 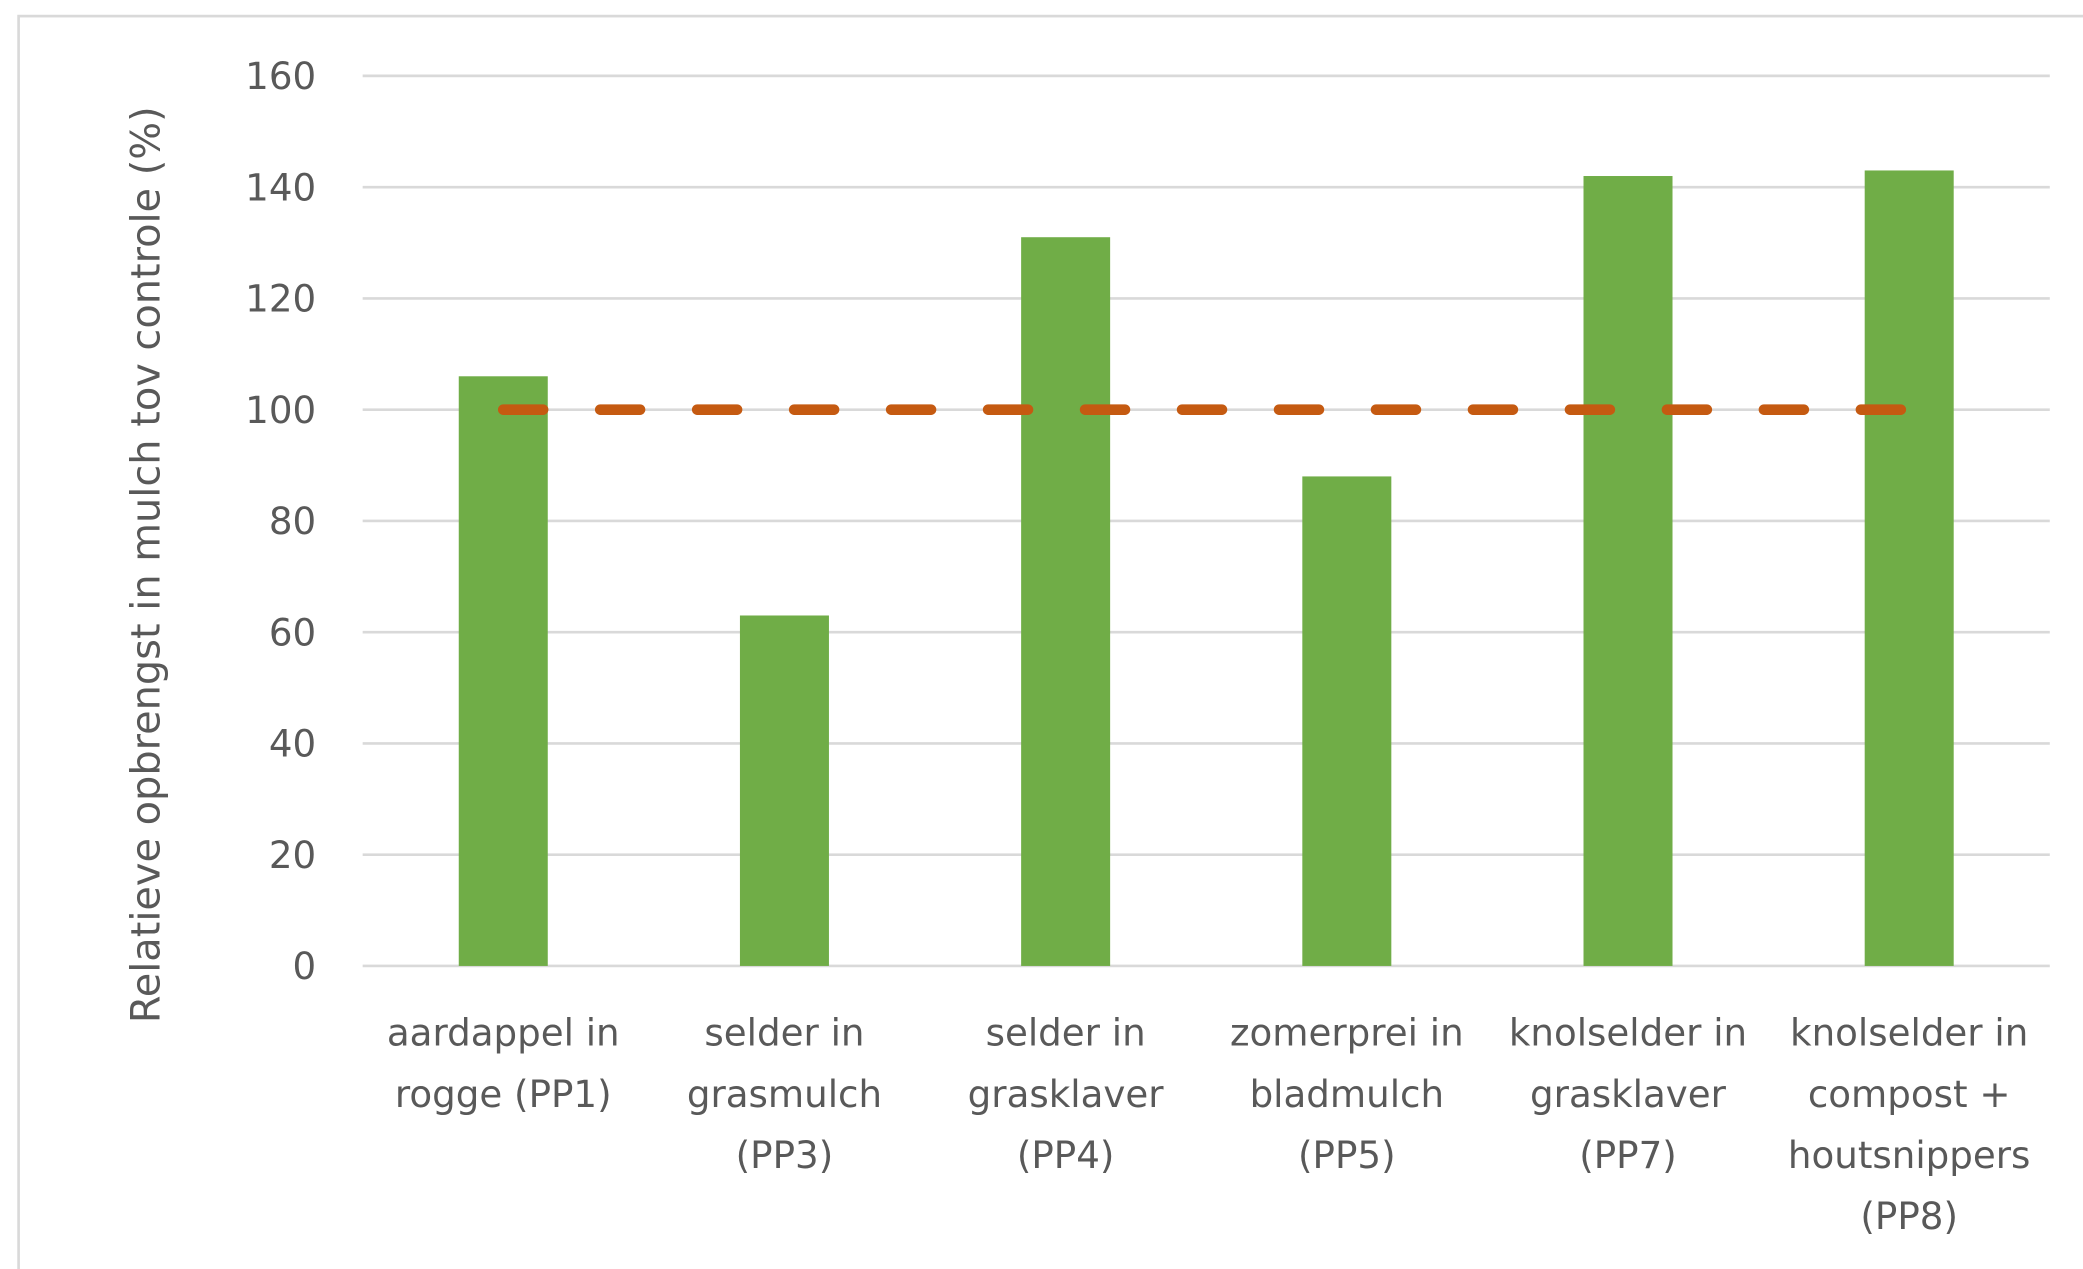 I want to click on y-tick-label: 140, so click(x=280, y=187).